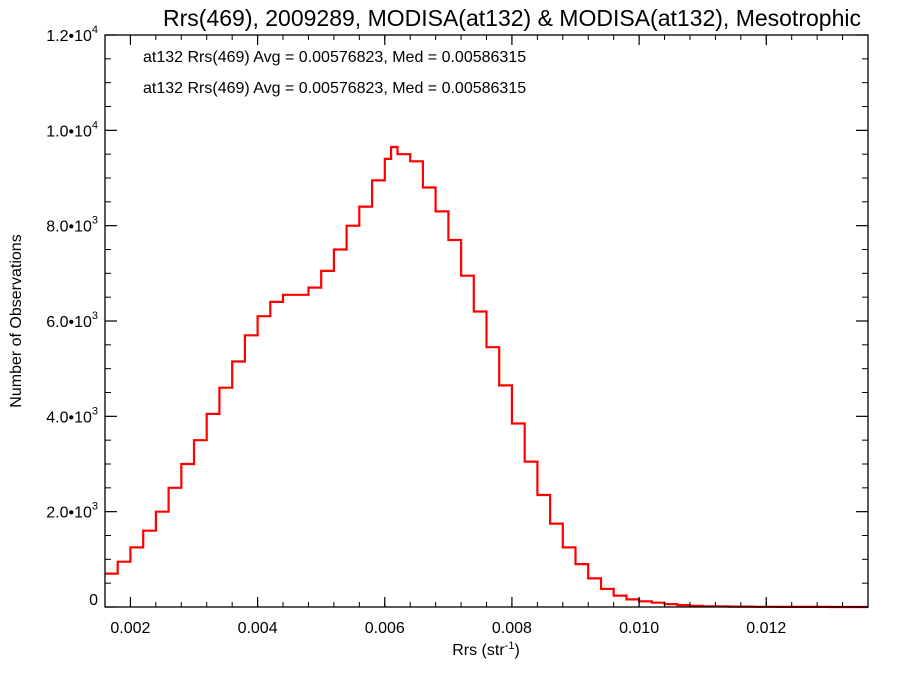 This screenshot has height=675, width=900. Describe the element at coordinates (385, 628) in the screenshot. I see `x-tick-label: 0.006` at that location.